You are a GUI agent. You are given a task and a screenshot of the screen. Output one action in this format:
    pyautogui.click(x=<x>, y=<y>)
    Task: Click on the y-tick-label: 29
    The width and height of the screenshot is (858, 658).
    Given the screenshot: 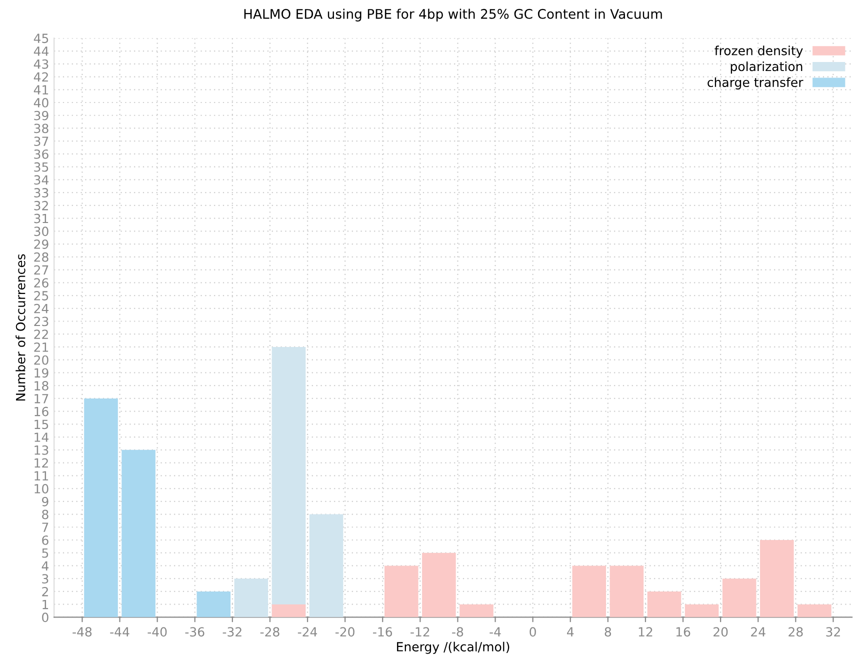 What is the action you would take?
    pyautogui.click(x=41, y=244)
    